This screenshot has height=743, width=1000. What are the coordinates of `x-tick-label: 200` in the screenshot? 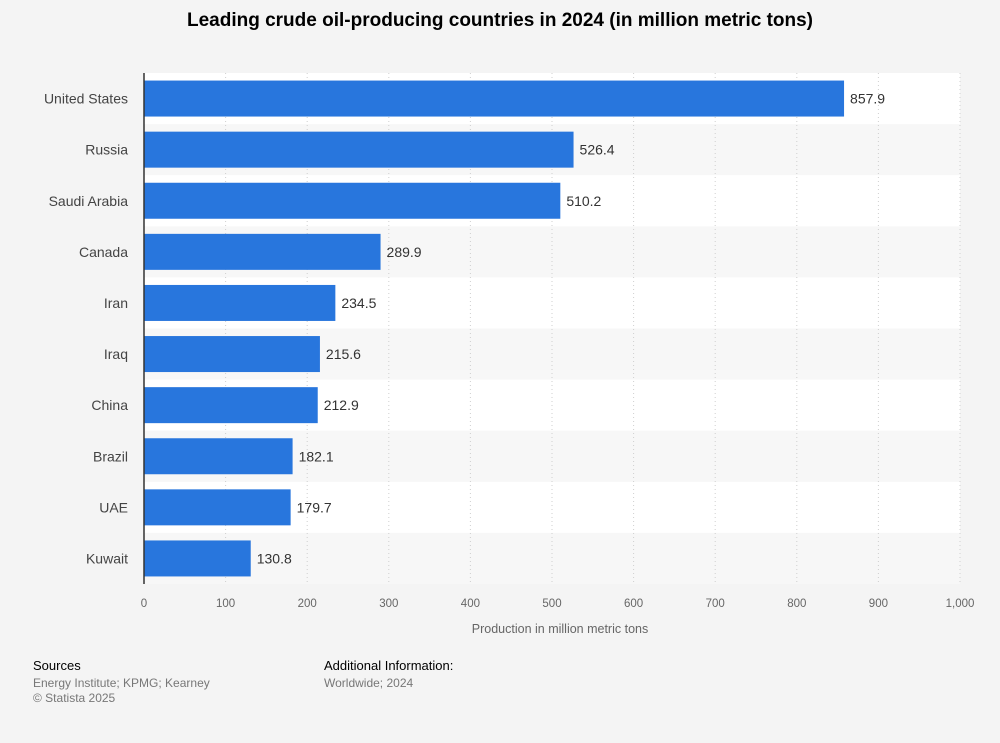 It's located at (307, 604).